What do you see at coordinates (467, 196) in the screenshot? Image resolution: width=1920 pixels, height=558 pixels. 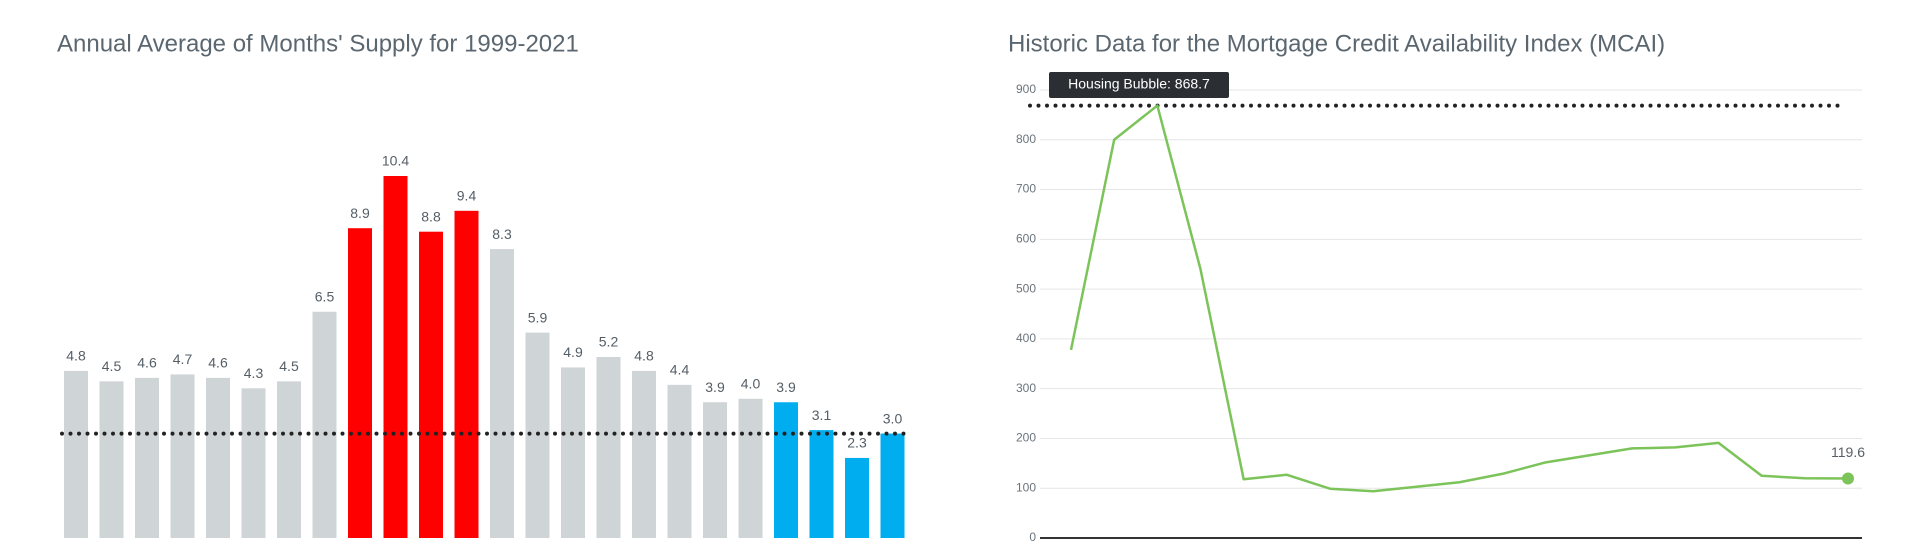 I see `value-label: 9.4` at bounding box center [467, 196].